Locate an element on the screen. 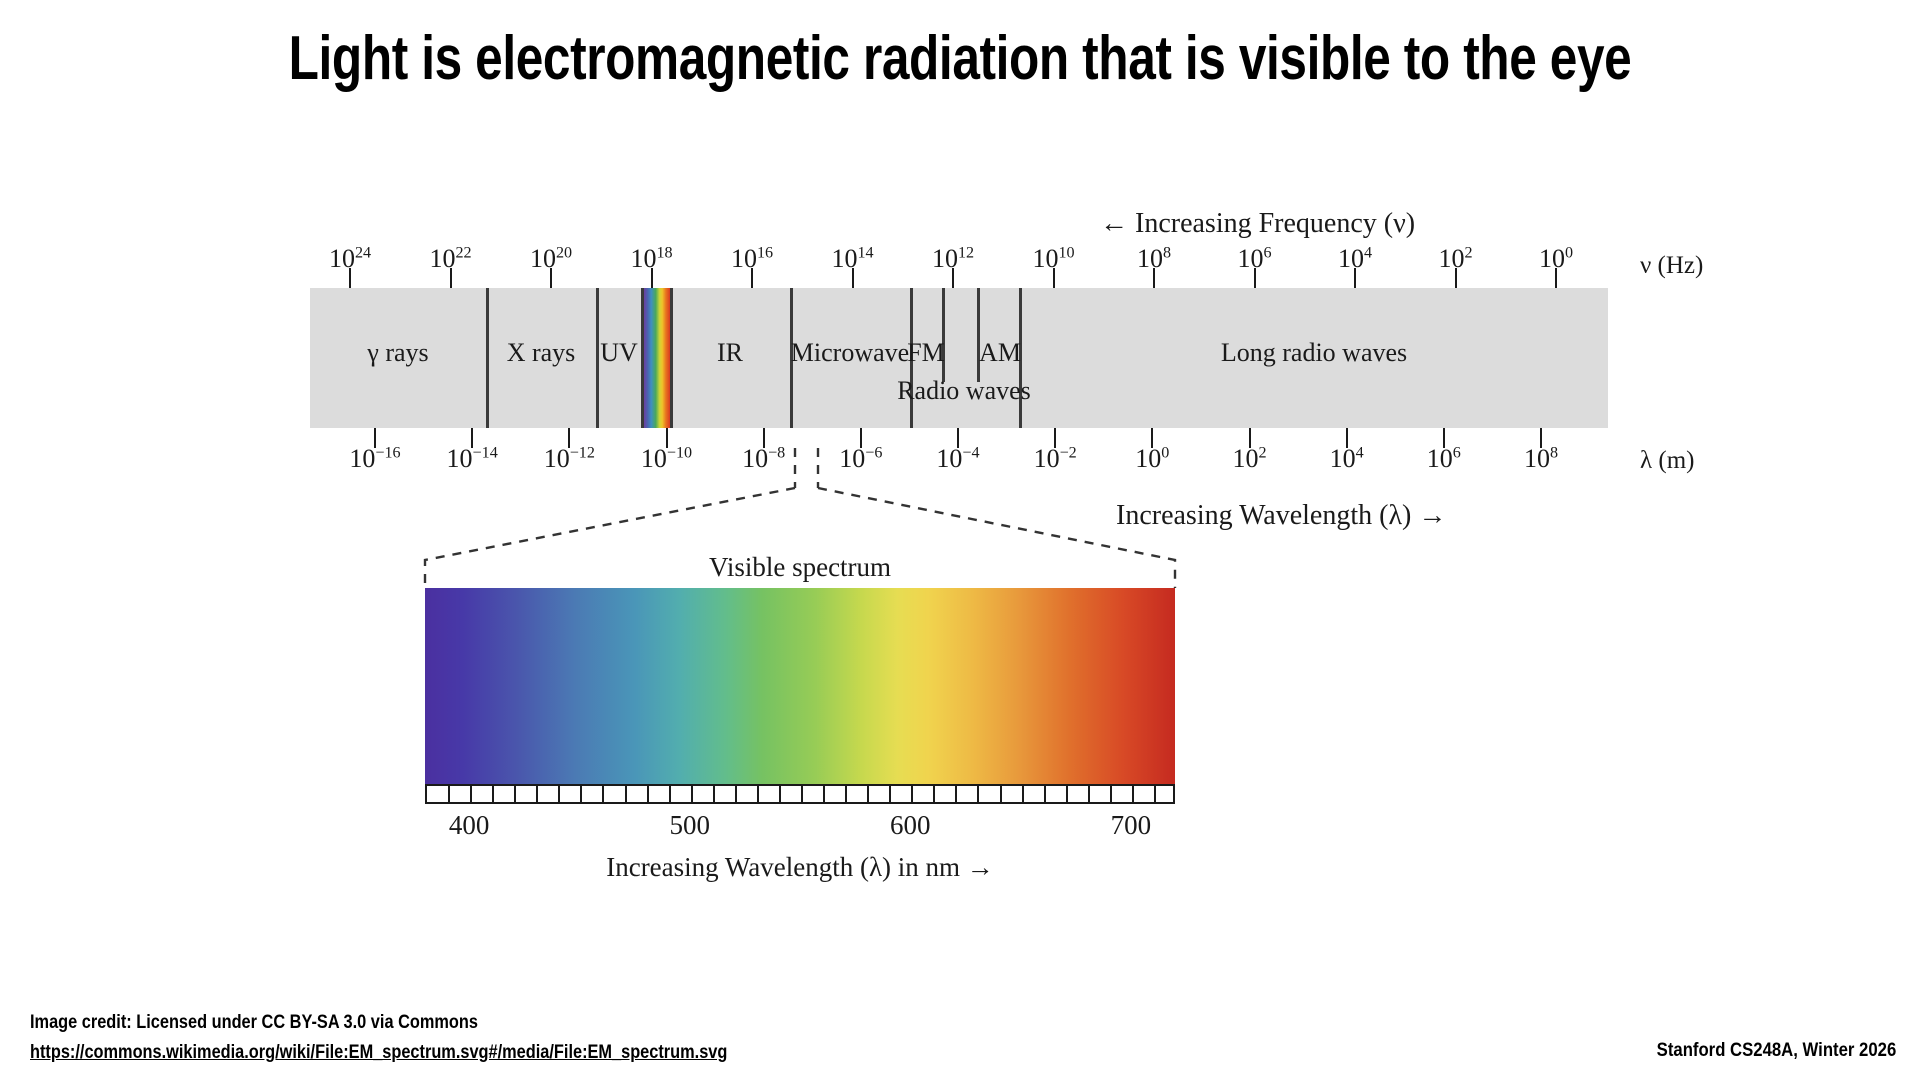 The height and width of the screenshot is (1080, 1920). frequency-tick-label: 1014 is located at coordinates (852, 258).